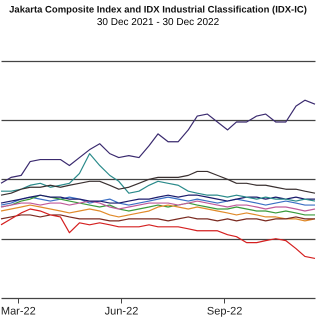 The height and width of the screenshot is (320, 320). Describe the element at coordinates (121, 312) in the screenshot. I see `x-tick-label: Jun-22` at that location.